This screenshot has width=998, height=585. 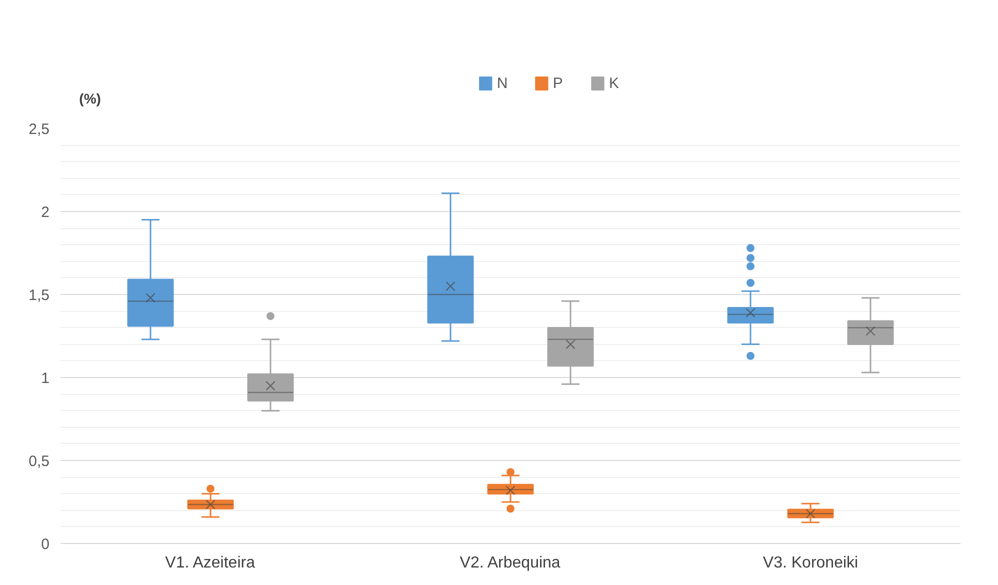 What do you see at coordinates (45, 544) in the screenshot?
I see `y-tick-label: 0` at bounding box center [45, 544].